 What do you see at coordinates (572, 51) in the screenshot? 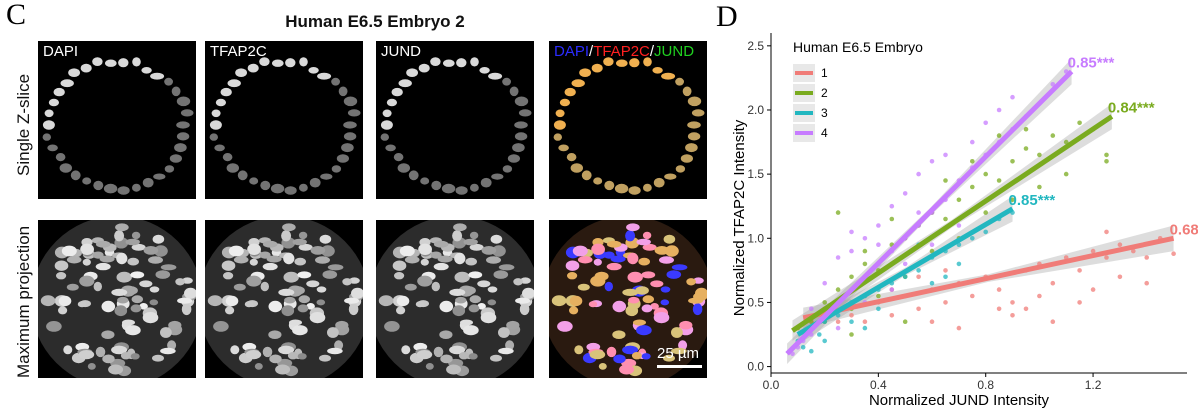
I see `merge-label-part: DAPI` at bounding box center [572, 51].